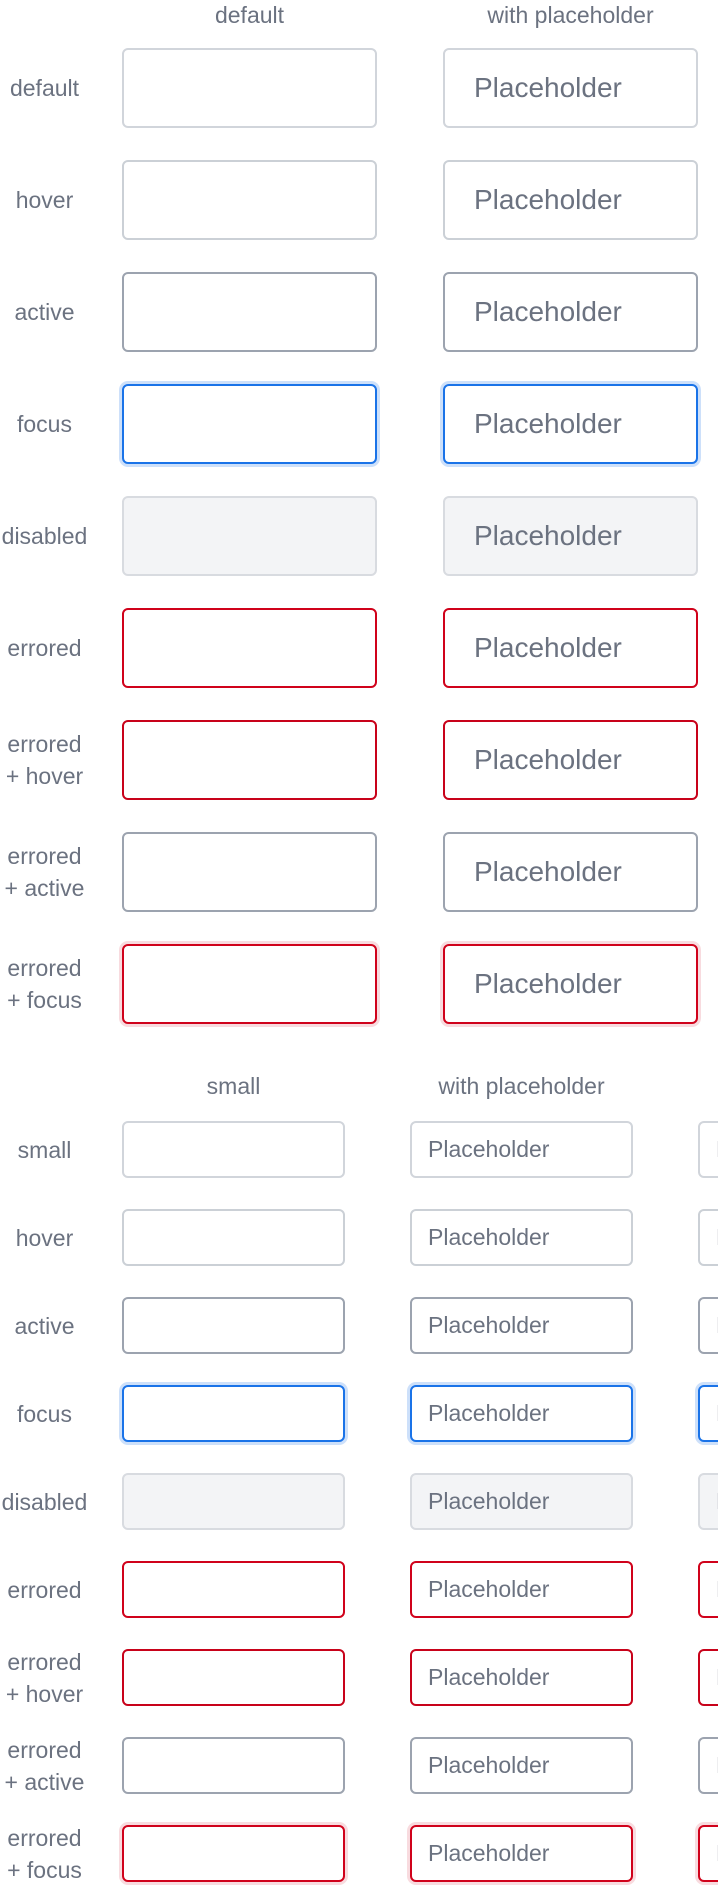  Describe the element at coordinates (249, 536) in the screenshot. I see `large-input-disabled-empty` at that location.